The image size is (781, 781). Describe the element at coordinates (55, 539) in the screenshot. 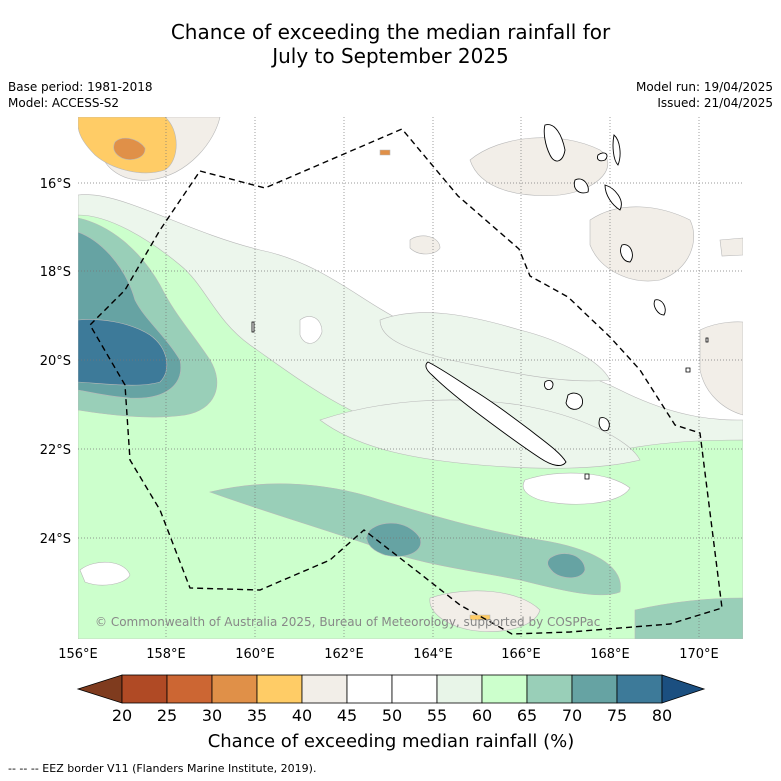

I see `lat-label: 24°S` at that location.